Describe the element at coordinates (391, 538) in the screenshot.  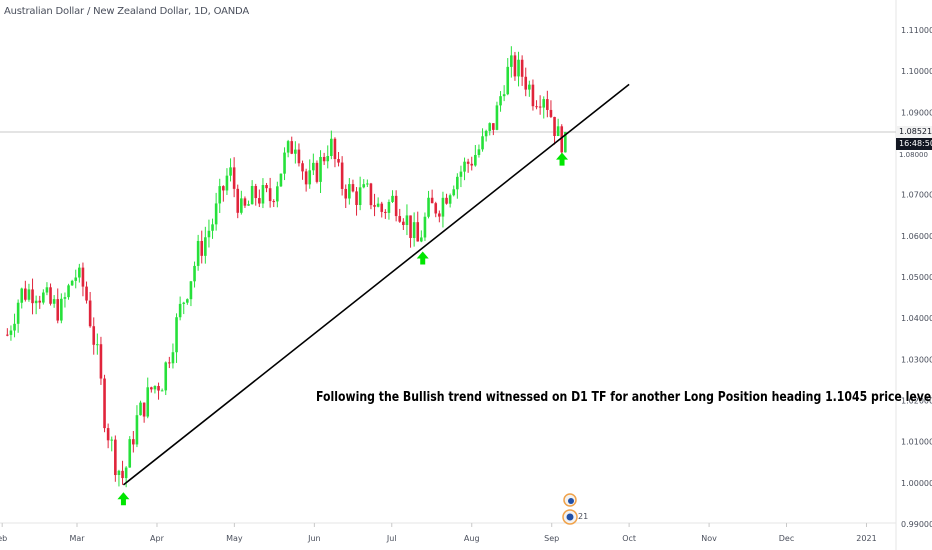
I see `time-tick-label: Jul` at that location.